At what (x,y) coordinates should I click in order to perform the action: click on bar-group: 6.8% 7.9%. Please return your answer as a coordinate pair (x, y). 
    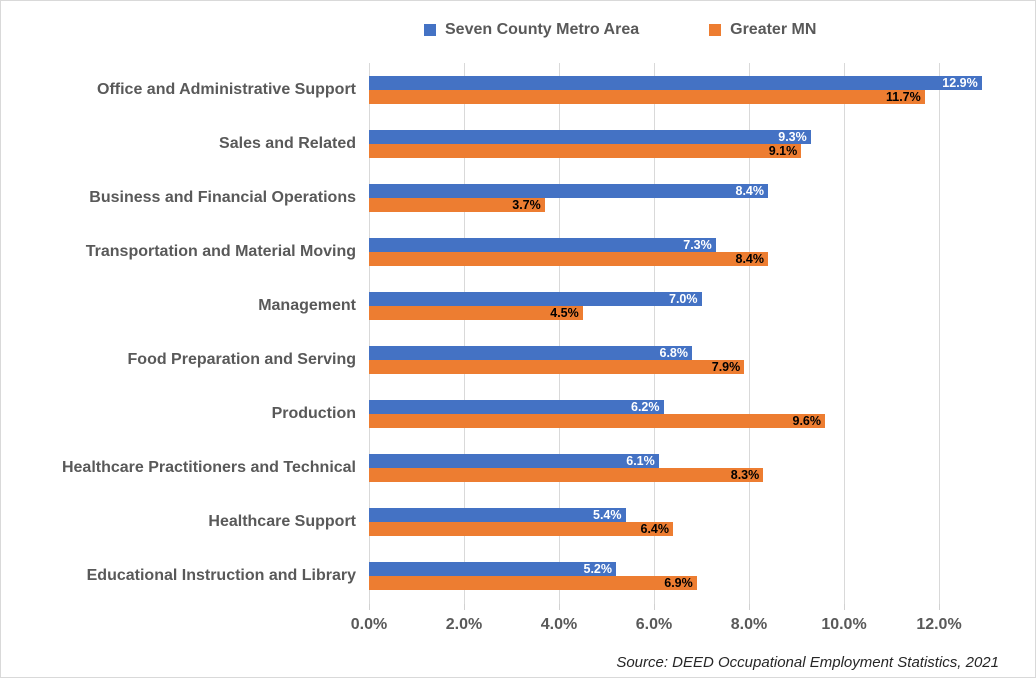
    Looking at the image, I should click on (702, 360).